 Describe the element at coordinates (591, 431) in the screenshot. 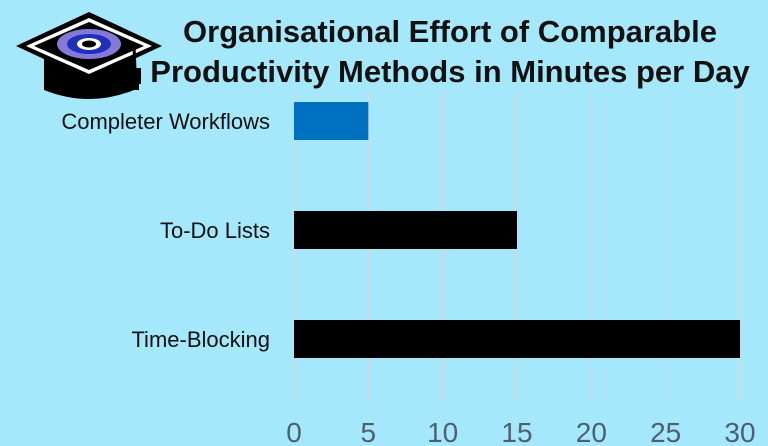

I see `x-tick-label: 20` at that location.